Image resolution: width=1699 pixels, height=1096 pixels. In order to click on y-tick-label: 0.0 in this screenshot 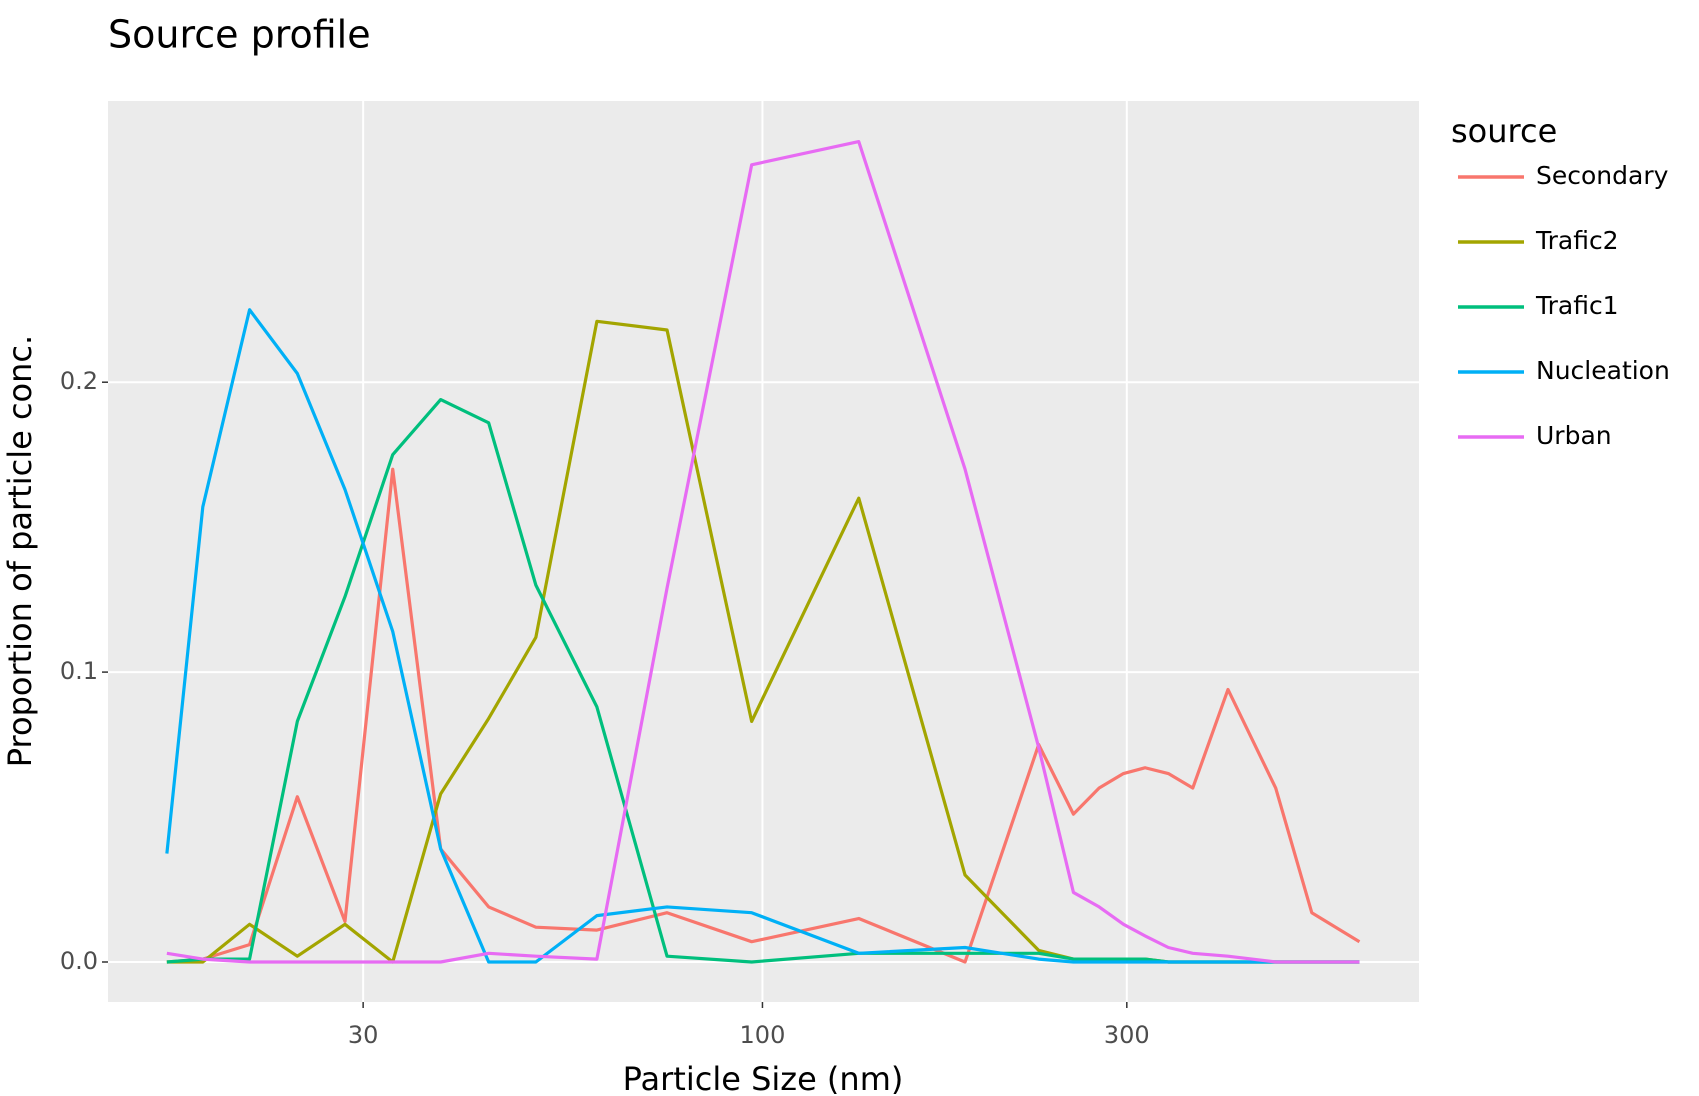, I will do `click(79, 961)`.